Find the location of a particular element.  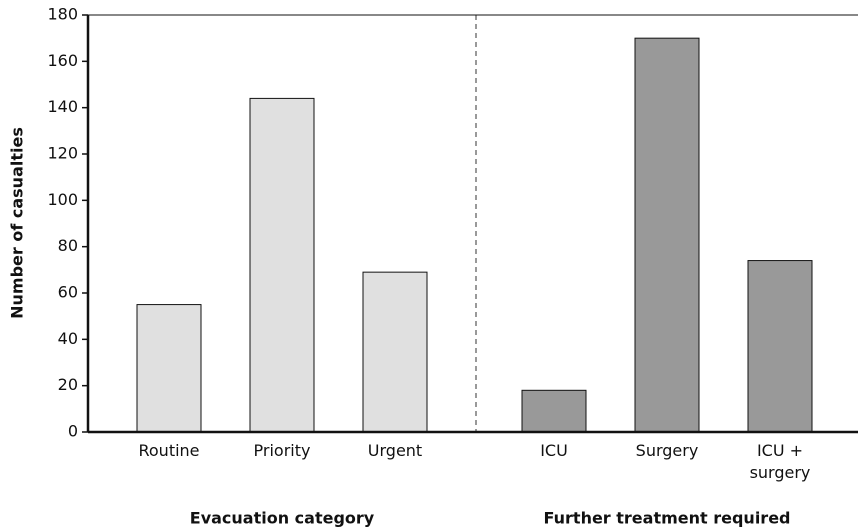

x-tick-label: ICU + surgery is located at coordinates (780, 461).